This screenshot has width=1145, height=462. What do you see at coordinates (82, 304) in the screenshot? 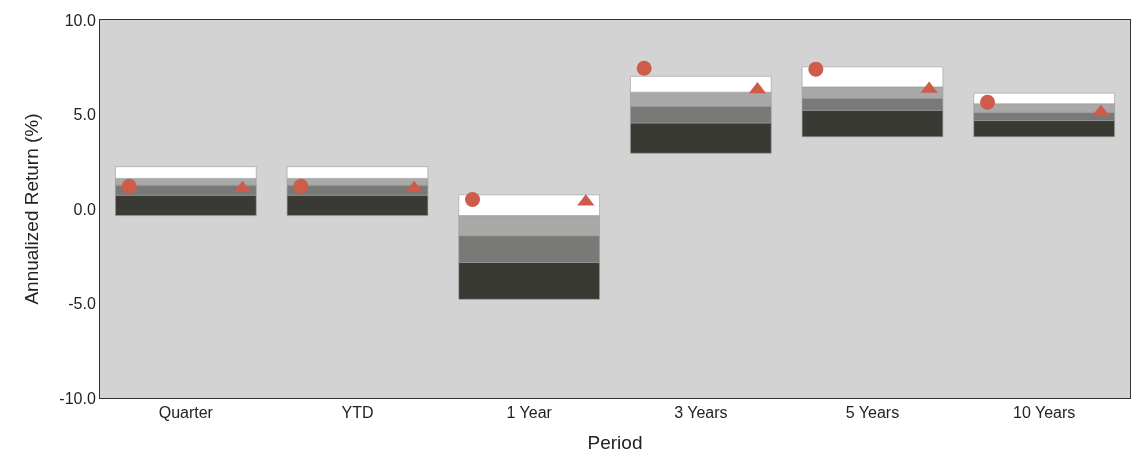
I see `y-tick-label: -5.0` at bounding box center [82, 304].